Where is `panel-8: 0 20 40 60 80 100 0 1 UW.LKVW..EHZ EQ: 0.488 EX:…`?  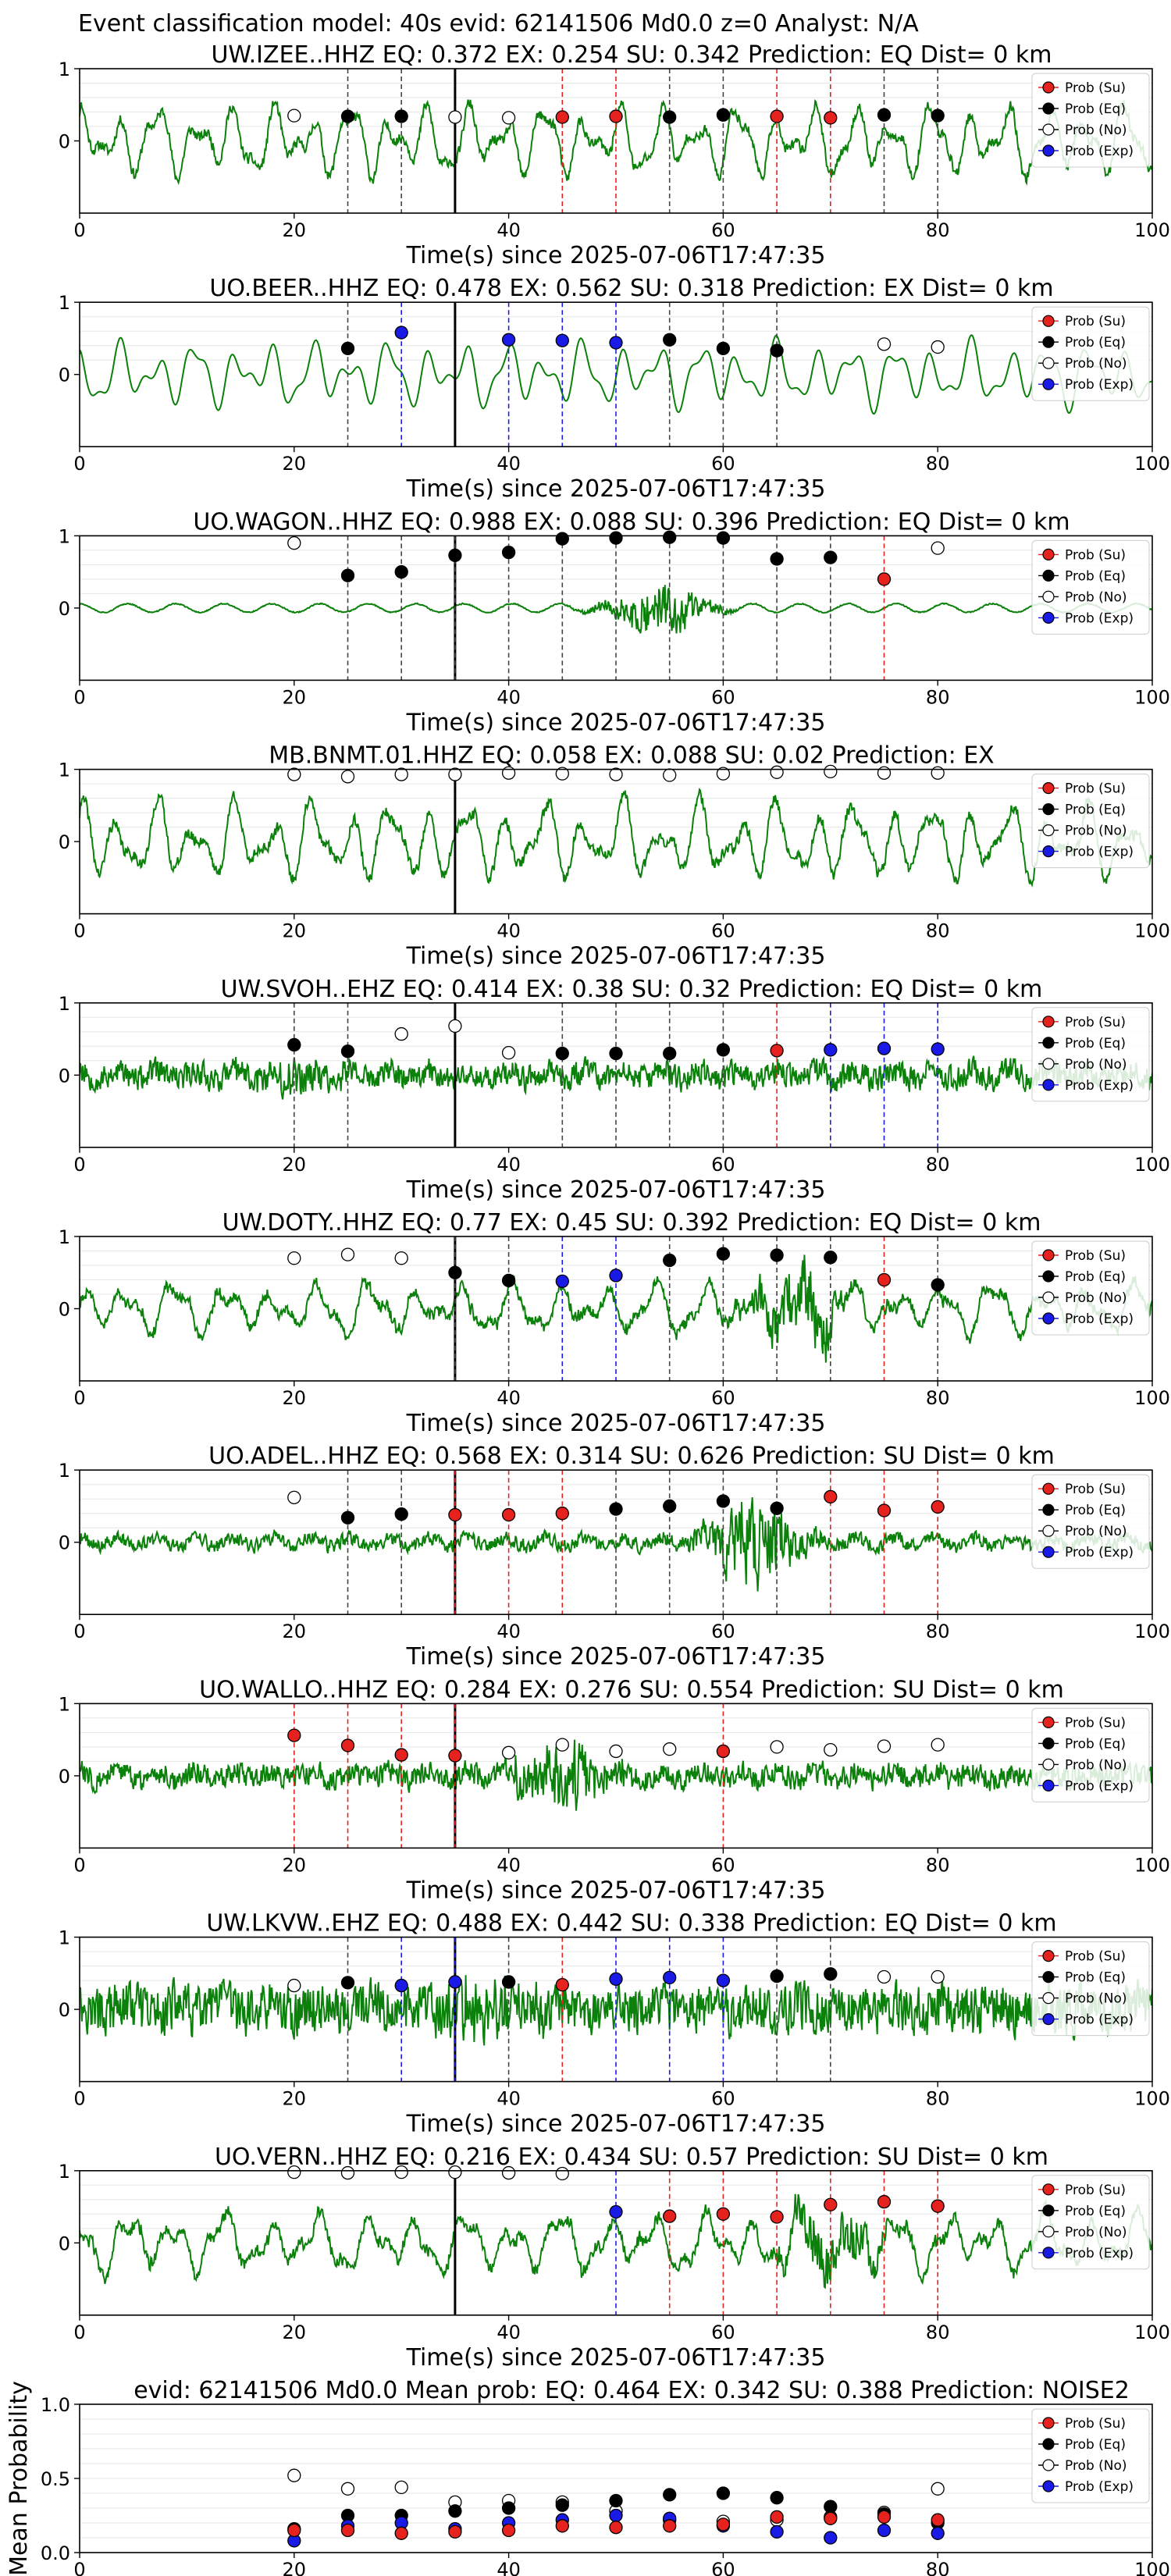 panel-8: 0 20 40 60 80 100 0 1 UW.LKVW..EHZ EQ: 0.488 EX:… is located at coordinates (614, 2024).